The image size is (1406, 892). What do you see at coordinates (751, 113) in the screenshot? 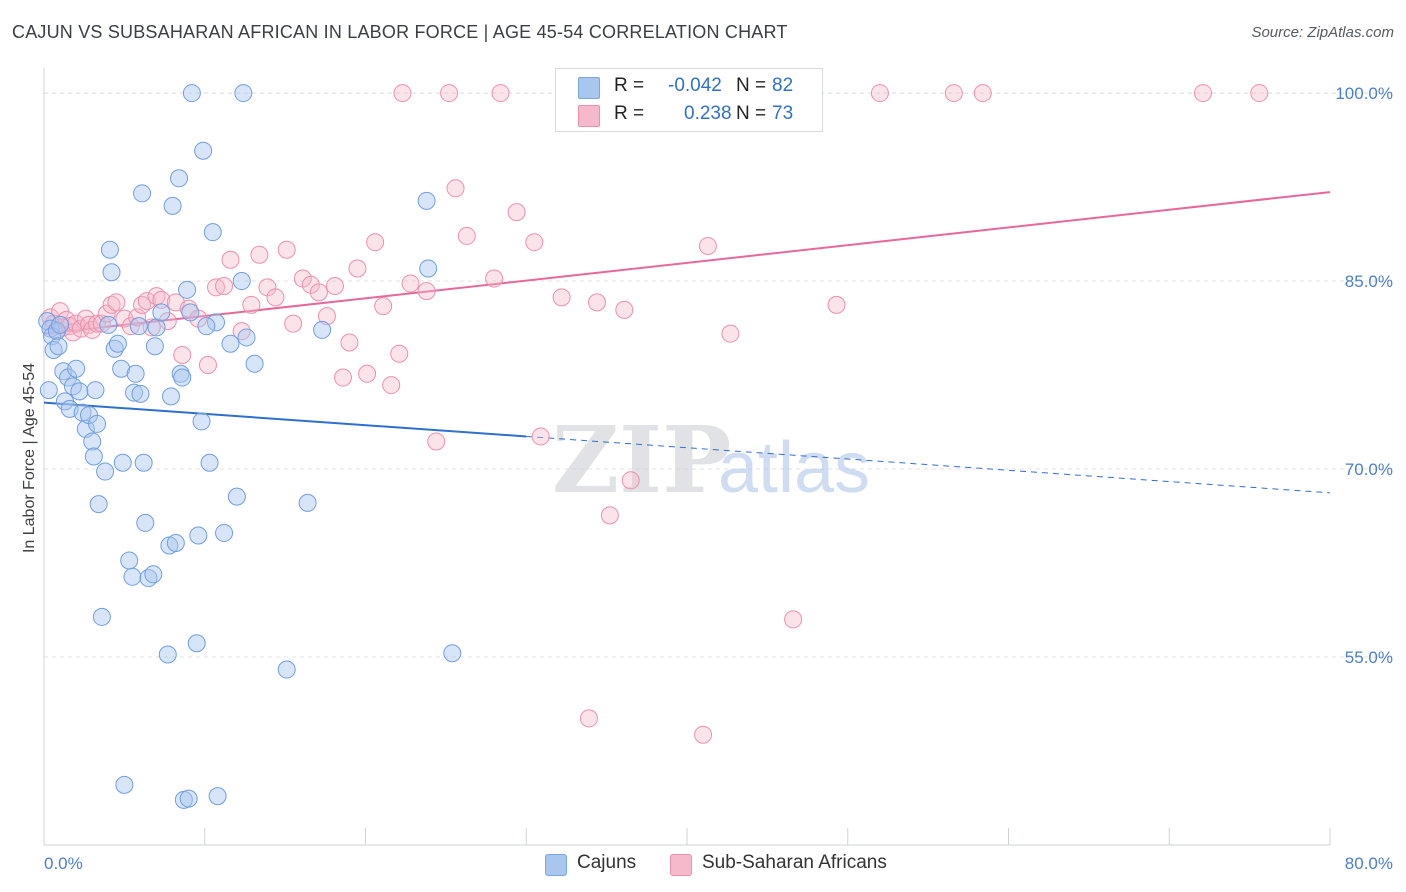
I see `legend-n-label: N =` at bounding box center [751, 113].